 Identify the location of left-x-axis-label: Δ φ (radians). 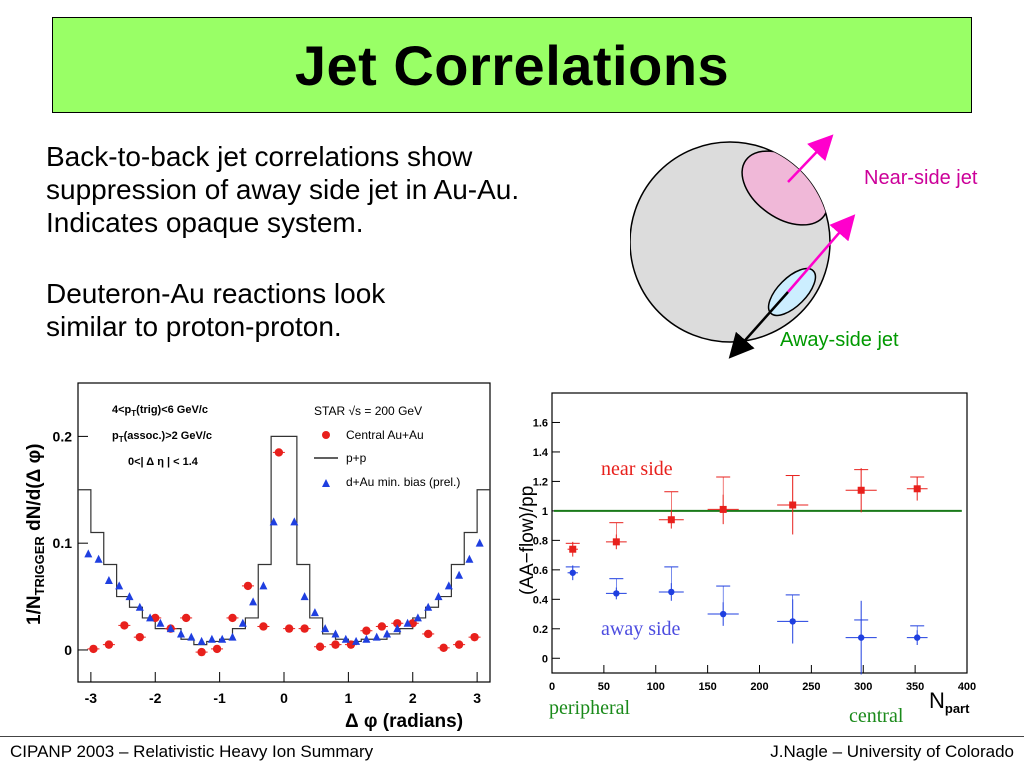
(404, 721).